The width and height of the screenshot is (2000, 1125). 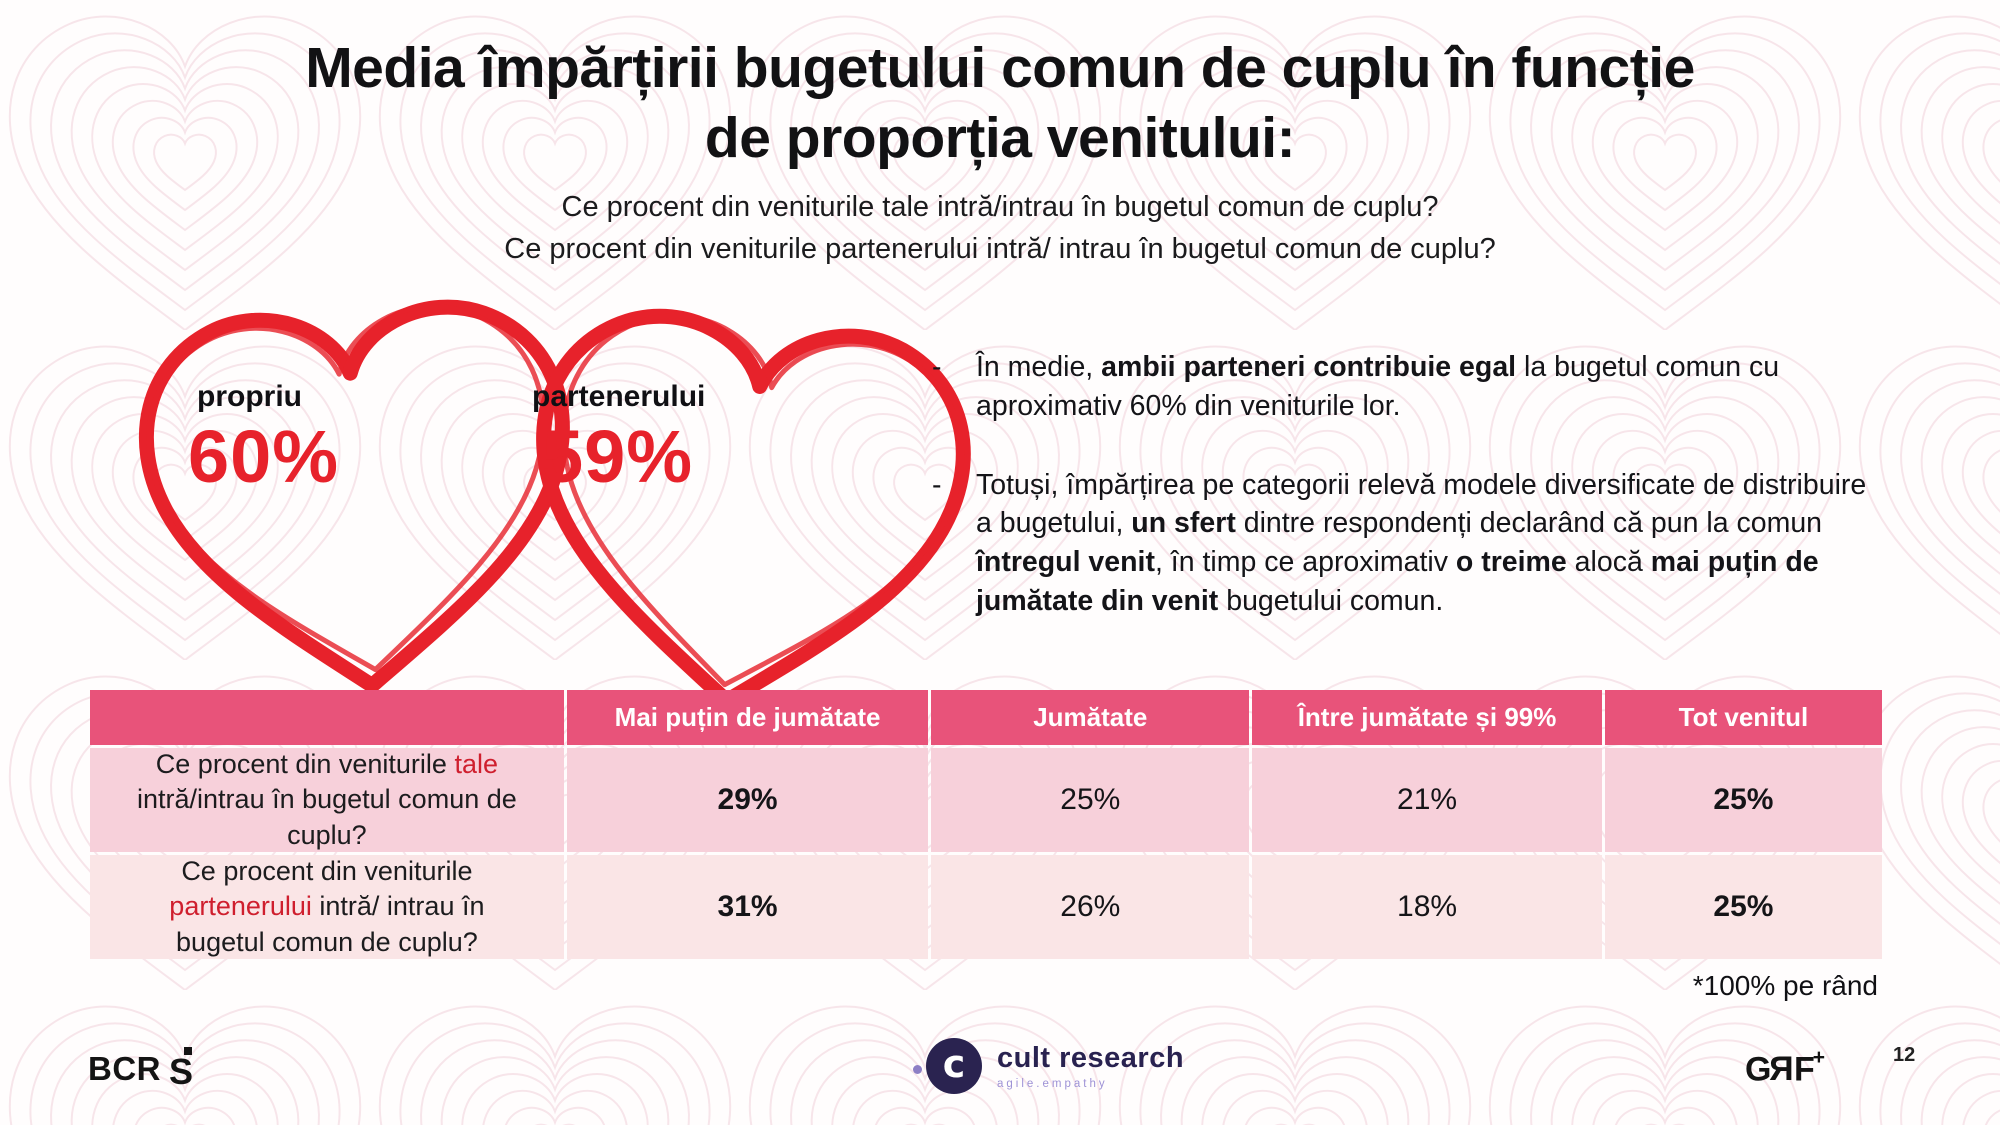 I want to click on cult-dot-icon, so click(x=917, y=1069).